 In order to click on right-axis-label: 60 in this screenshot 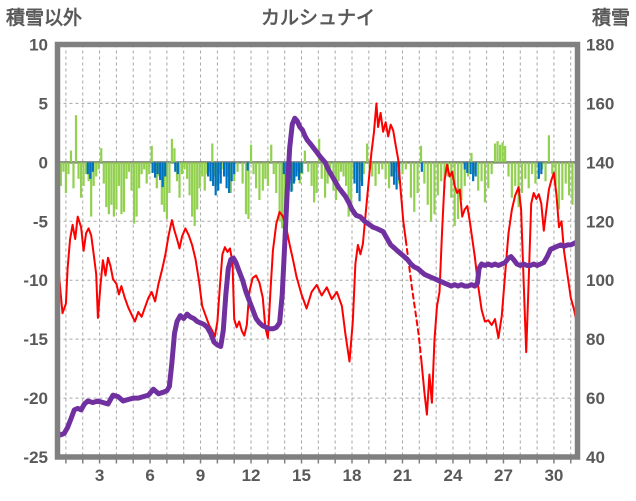, I will do `click(595, 398)`.